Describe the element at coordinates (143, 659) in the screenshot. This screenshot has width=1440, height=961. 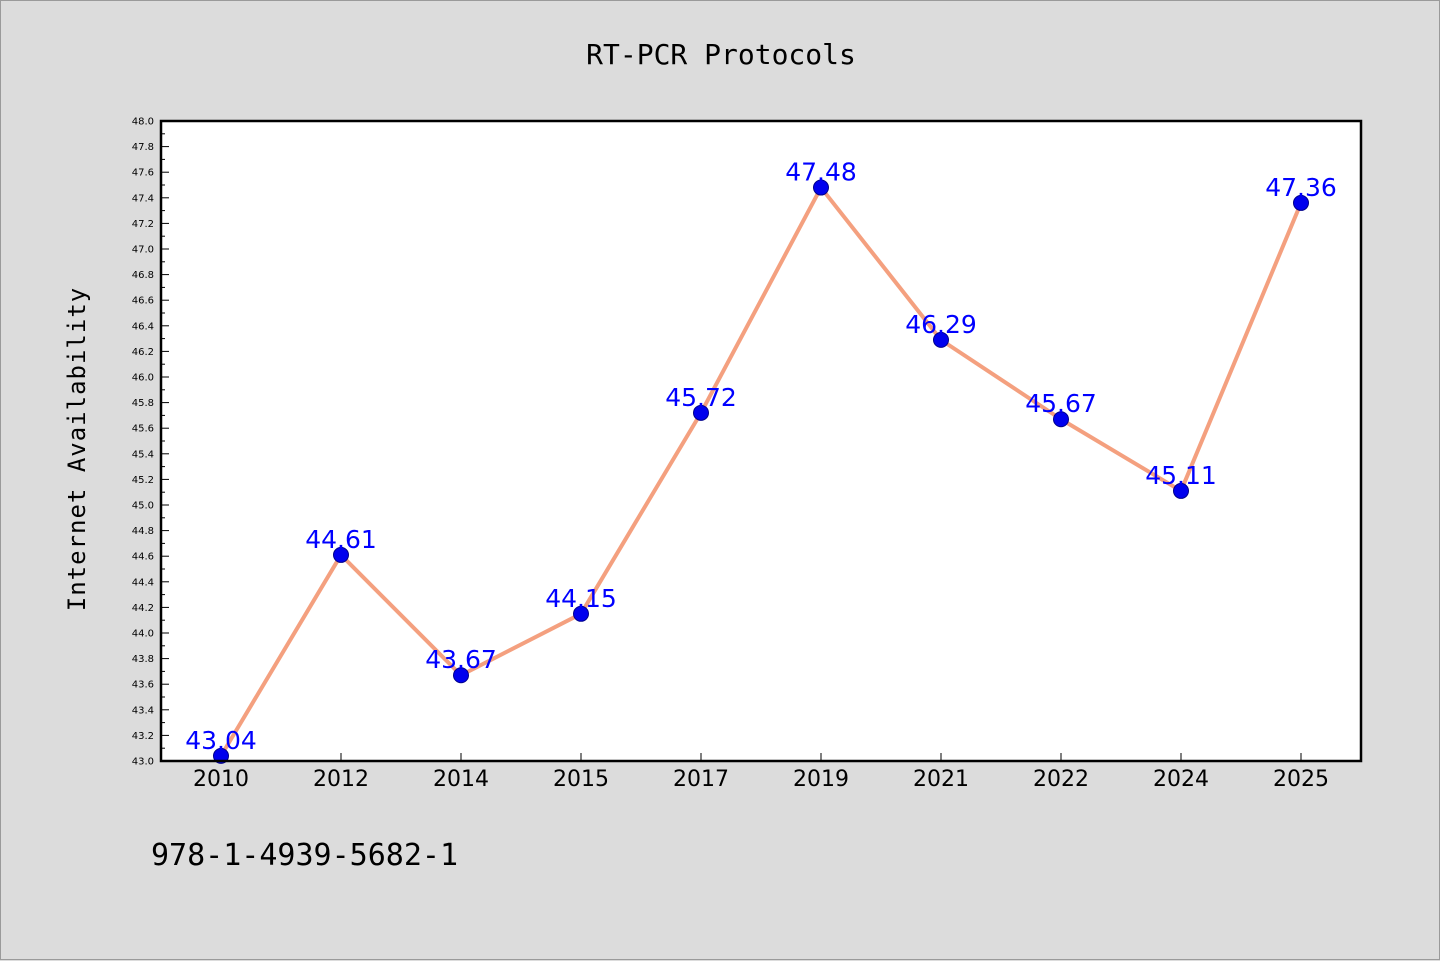
I see `y-tick-label: 43.8` at that location.